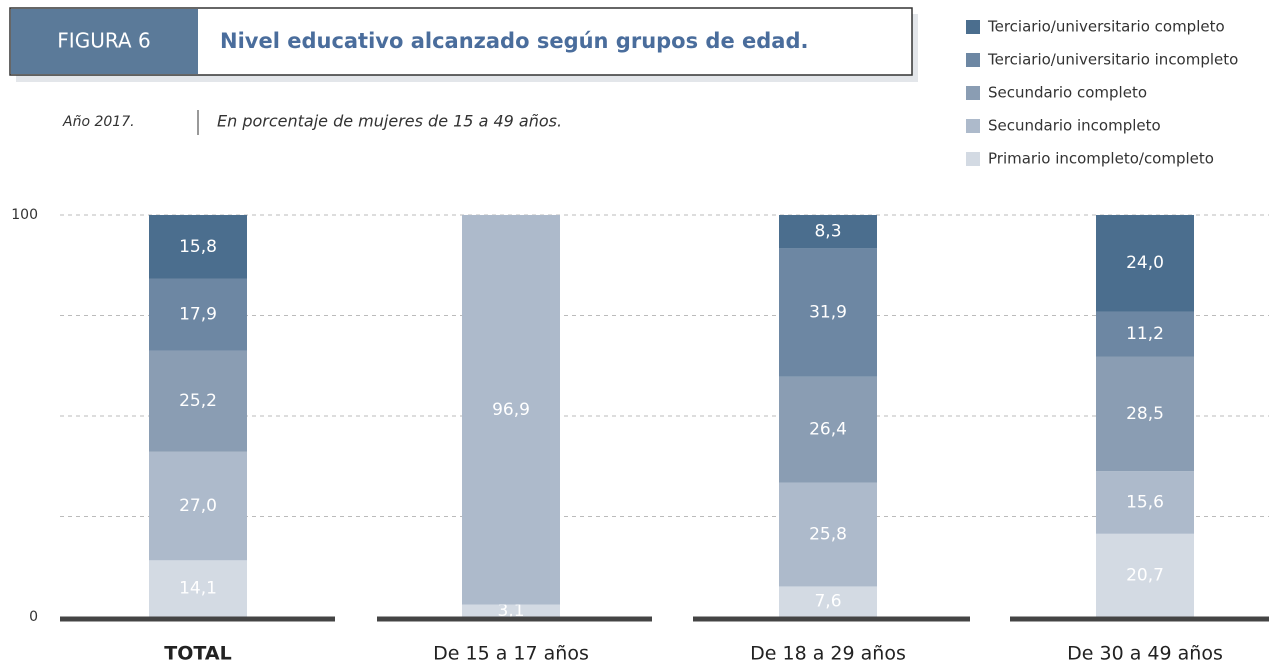  I want to click on data-label: 26,4, so click(828, 430).